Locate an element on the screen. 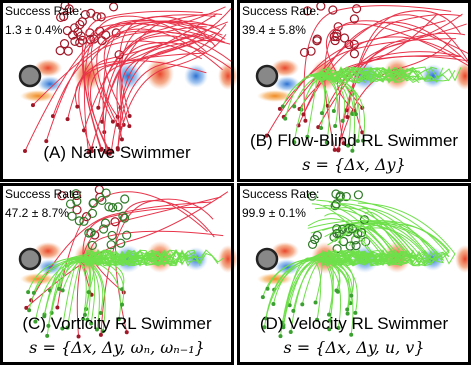 The width and height of the screenshot is (471, 365). state-formula: s = {Δx, Δy, ωₙ, ωₙ₋₁} is located at coordinates (117, 347).